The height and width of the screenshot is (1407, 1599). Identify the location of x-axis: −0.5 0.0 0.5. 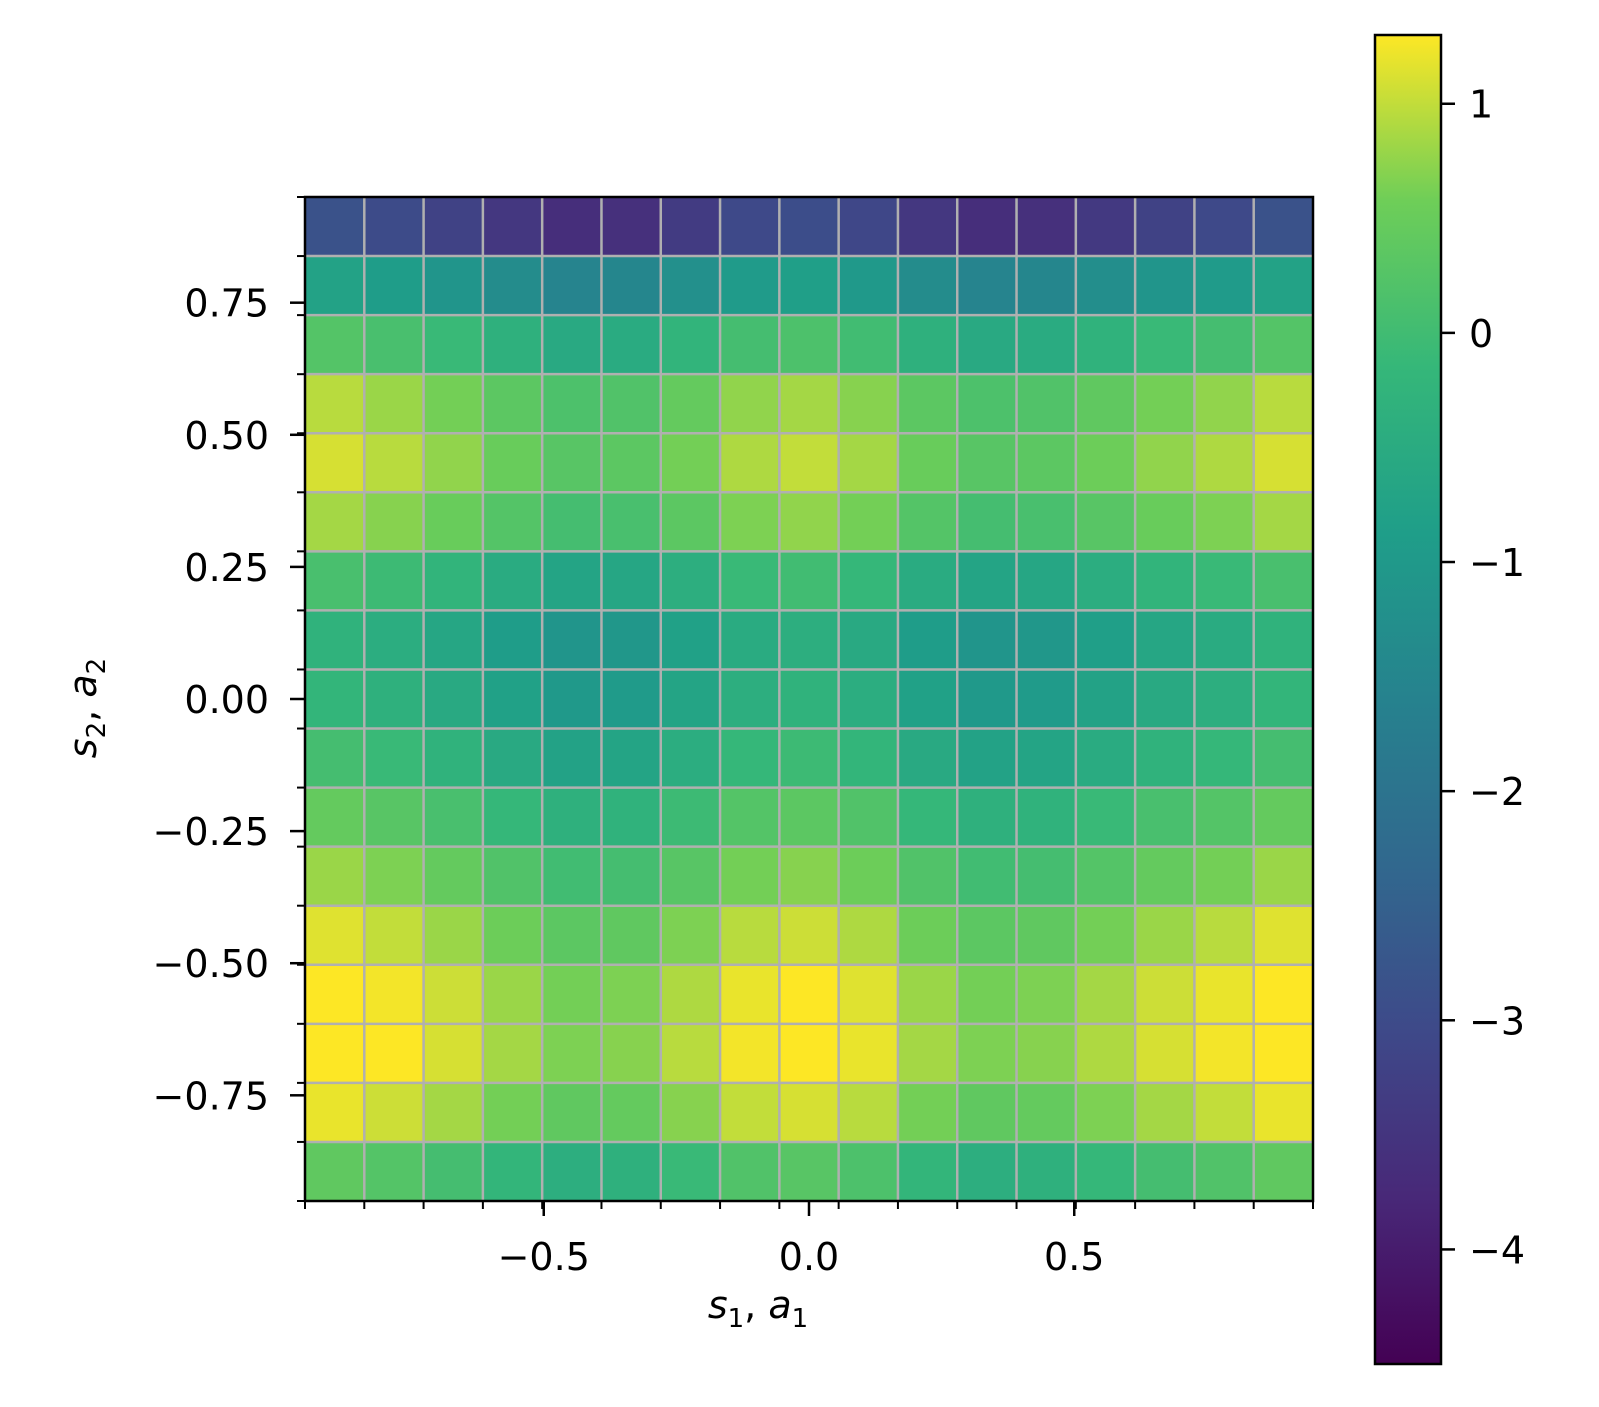
(809, 1240).